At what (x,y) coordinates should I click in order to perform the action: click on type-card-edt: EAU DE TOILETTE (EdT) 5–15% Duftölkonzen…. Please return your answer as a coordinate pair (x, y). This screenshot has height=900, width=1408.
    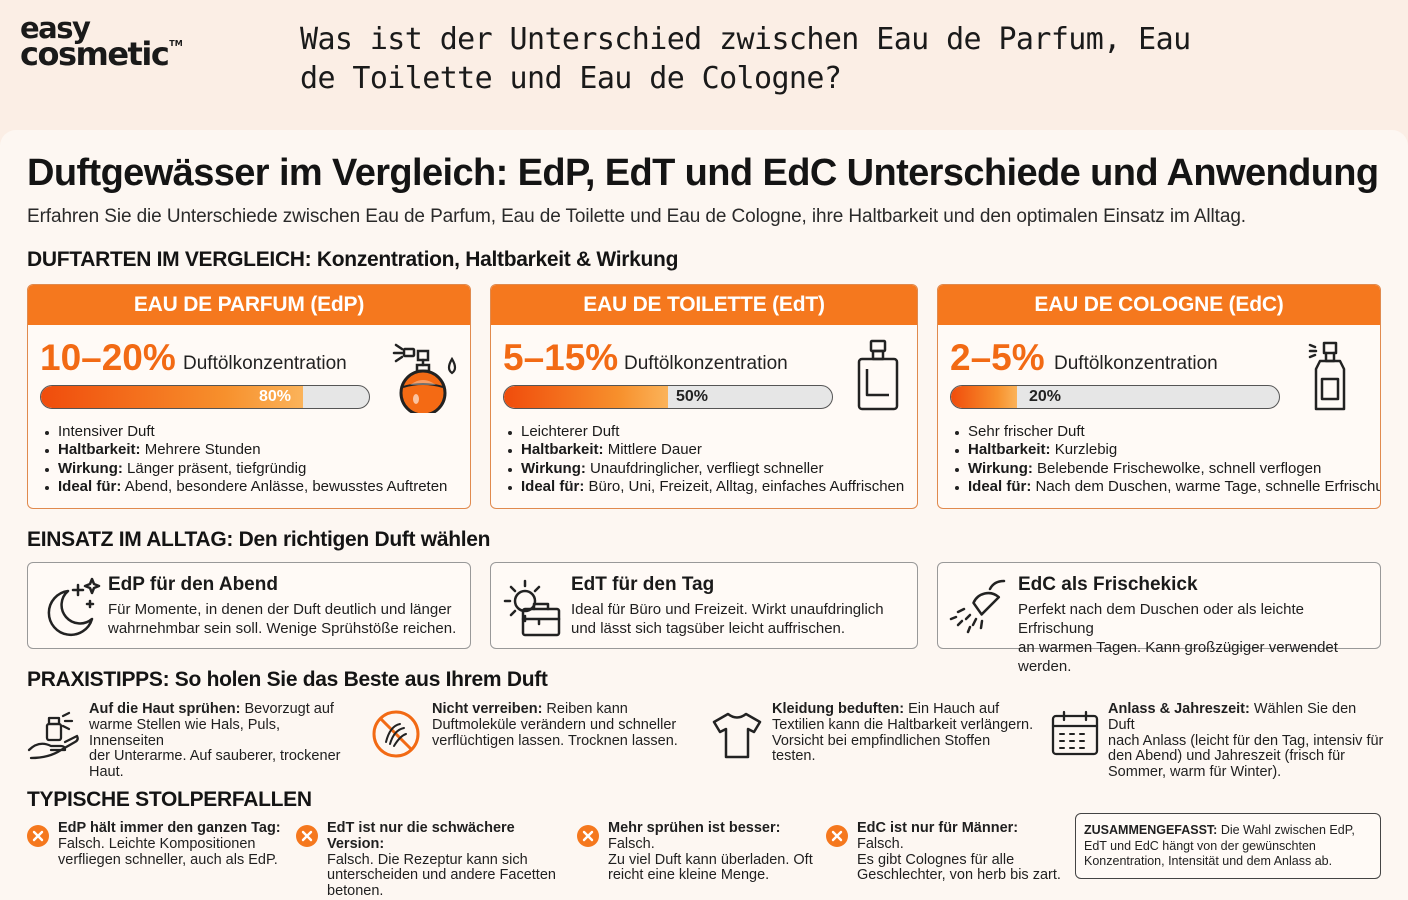
    Looking at the image, I should click on (704, 396).